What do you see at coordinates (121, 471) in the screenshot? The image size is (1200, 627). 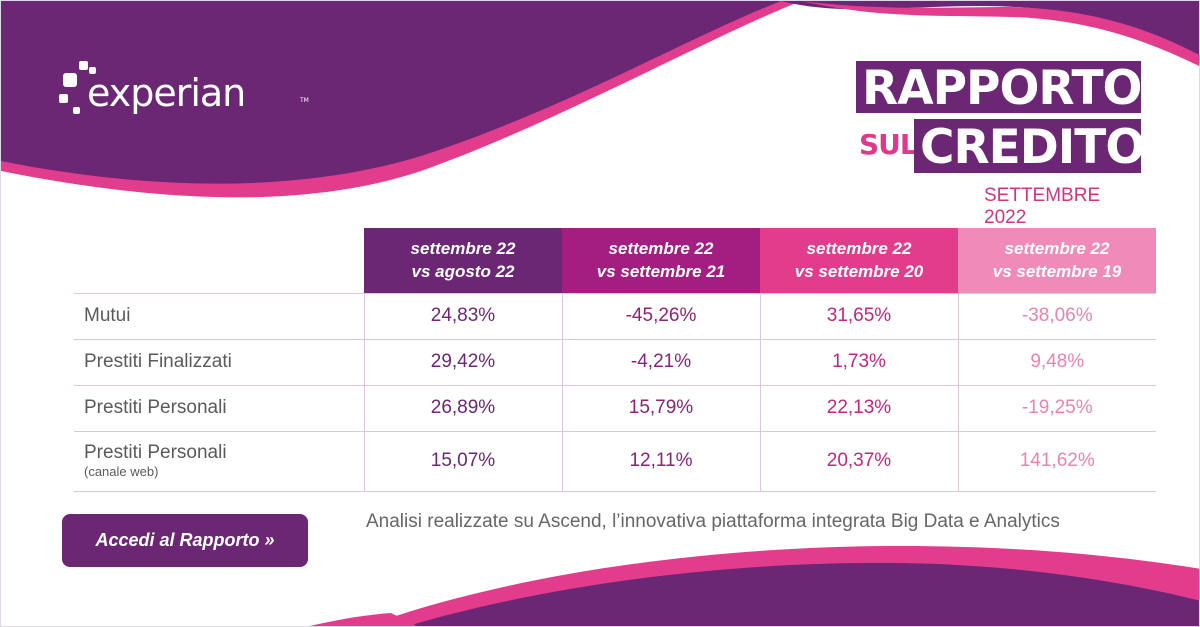 I see `row-sublabel: (canale web)` at bounding box center [121, 471].